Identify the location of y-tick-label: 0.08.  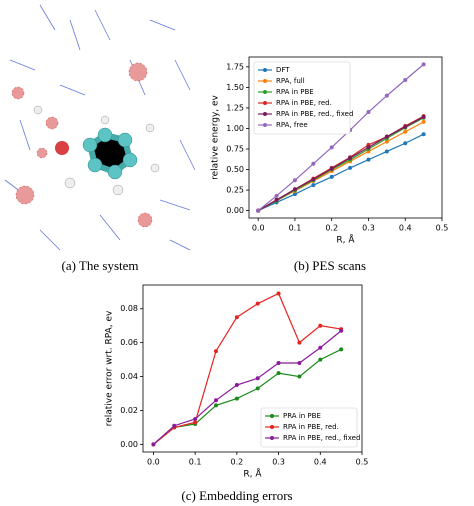
(129, 308).